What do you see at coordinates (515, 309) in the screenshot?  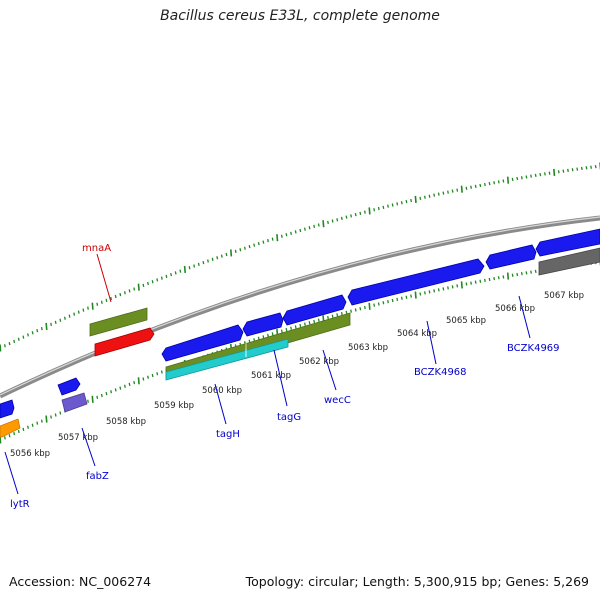 I see `kbp-label: 5066 kbp` at bounding box center [515, 309].